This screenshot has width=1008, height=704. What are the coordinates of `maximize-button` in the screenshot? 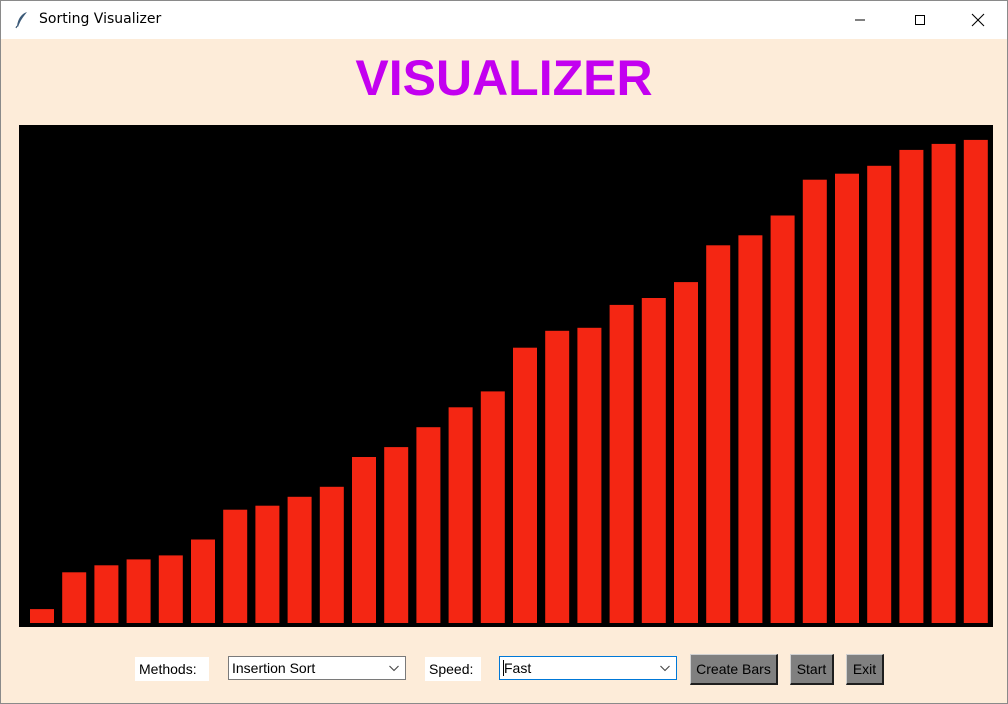 It's located at (920, 20).